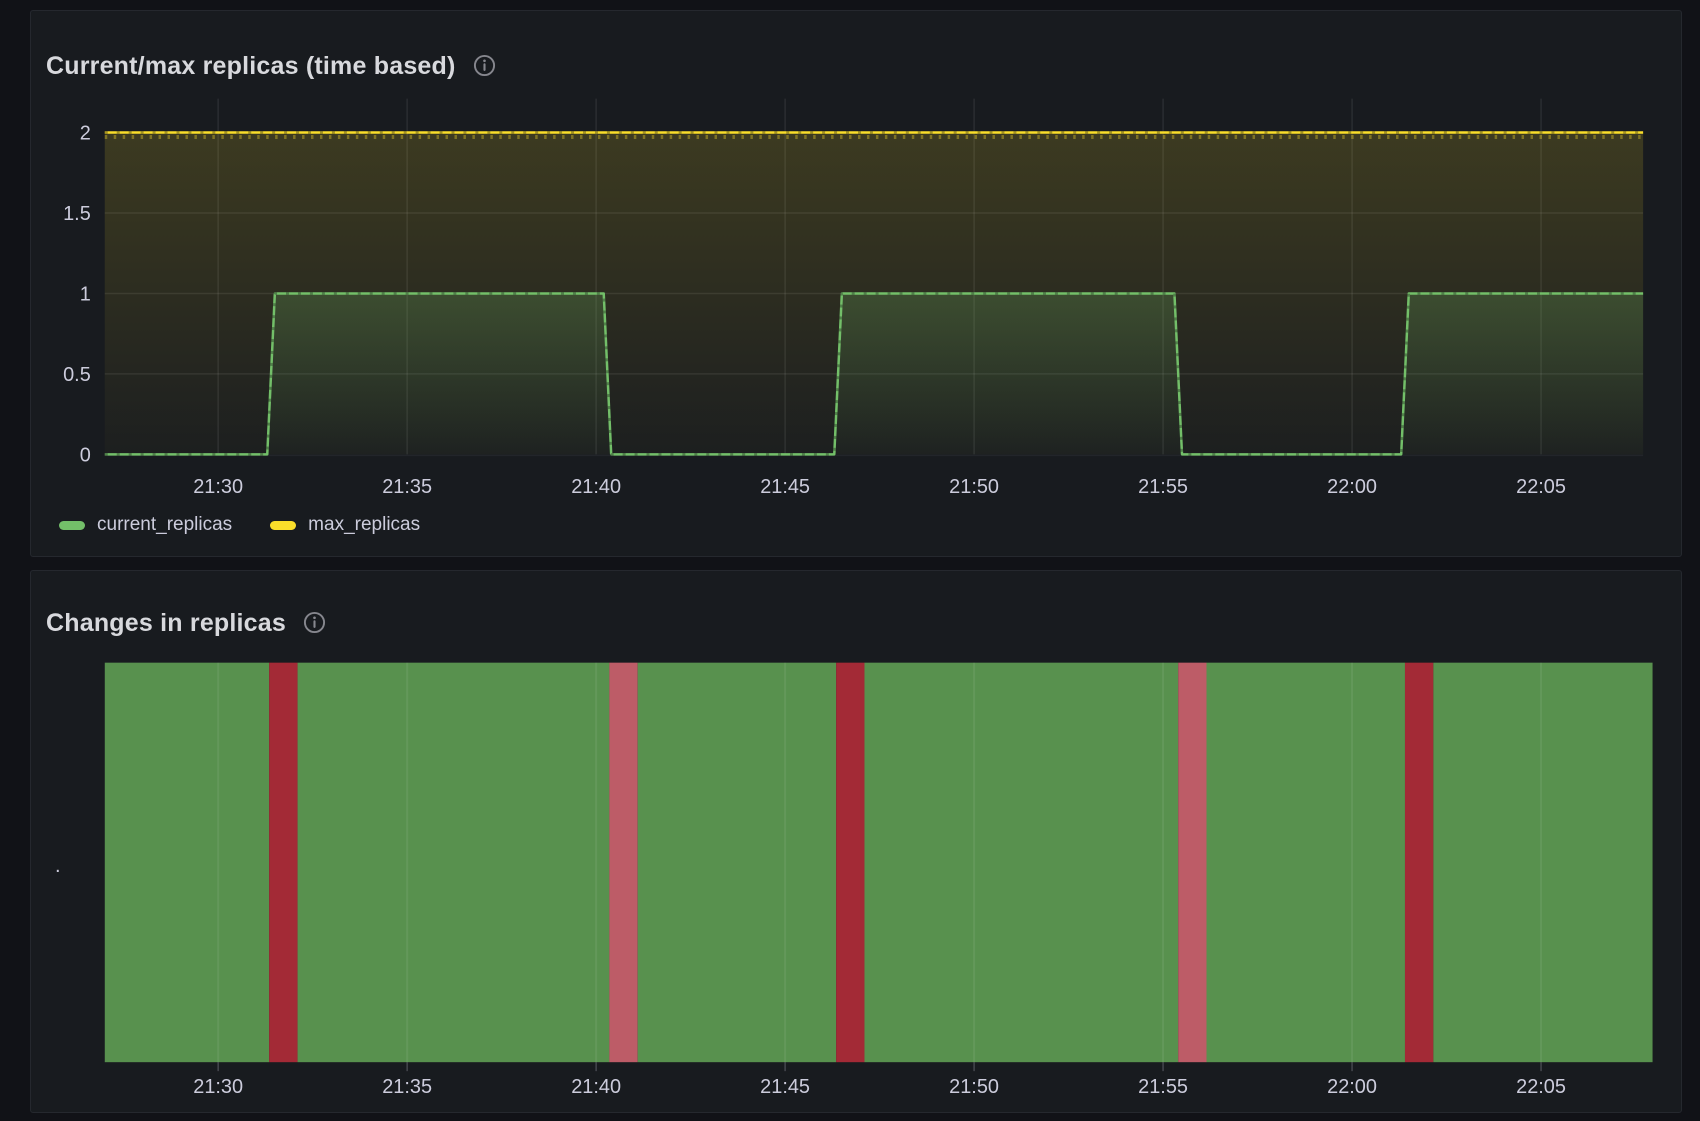 The image size is (1700, 1121). I want to click on legend-item-max_replicas: max_replicas, so click(345, 525).